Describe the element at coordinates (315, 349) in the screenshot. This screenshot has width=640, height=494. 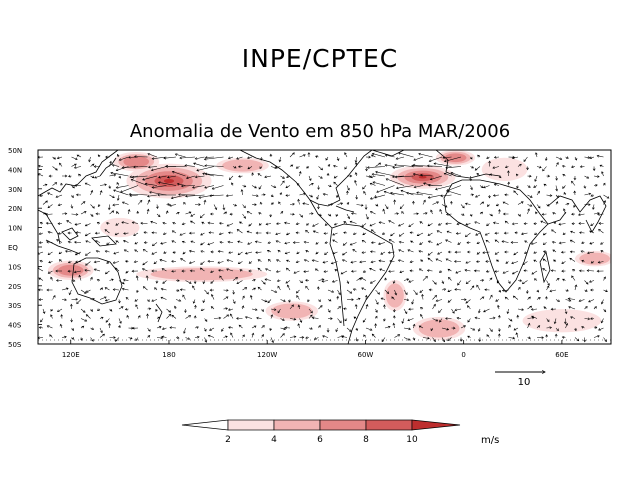
I see `longitude-axis: 120E 180 120W 60W 0 60E` at that location.